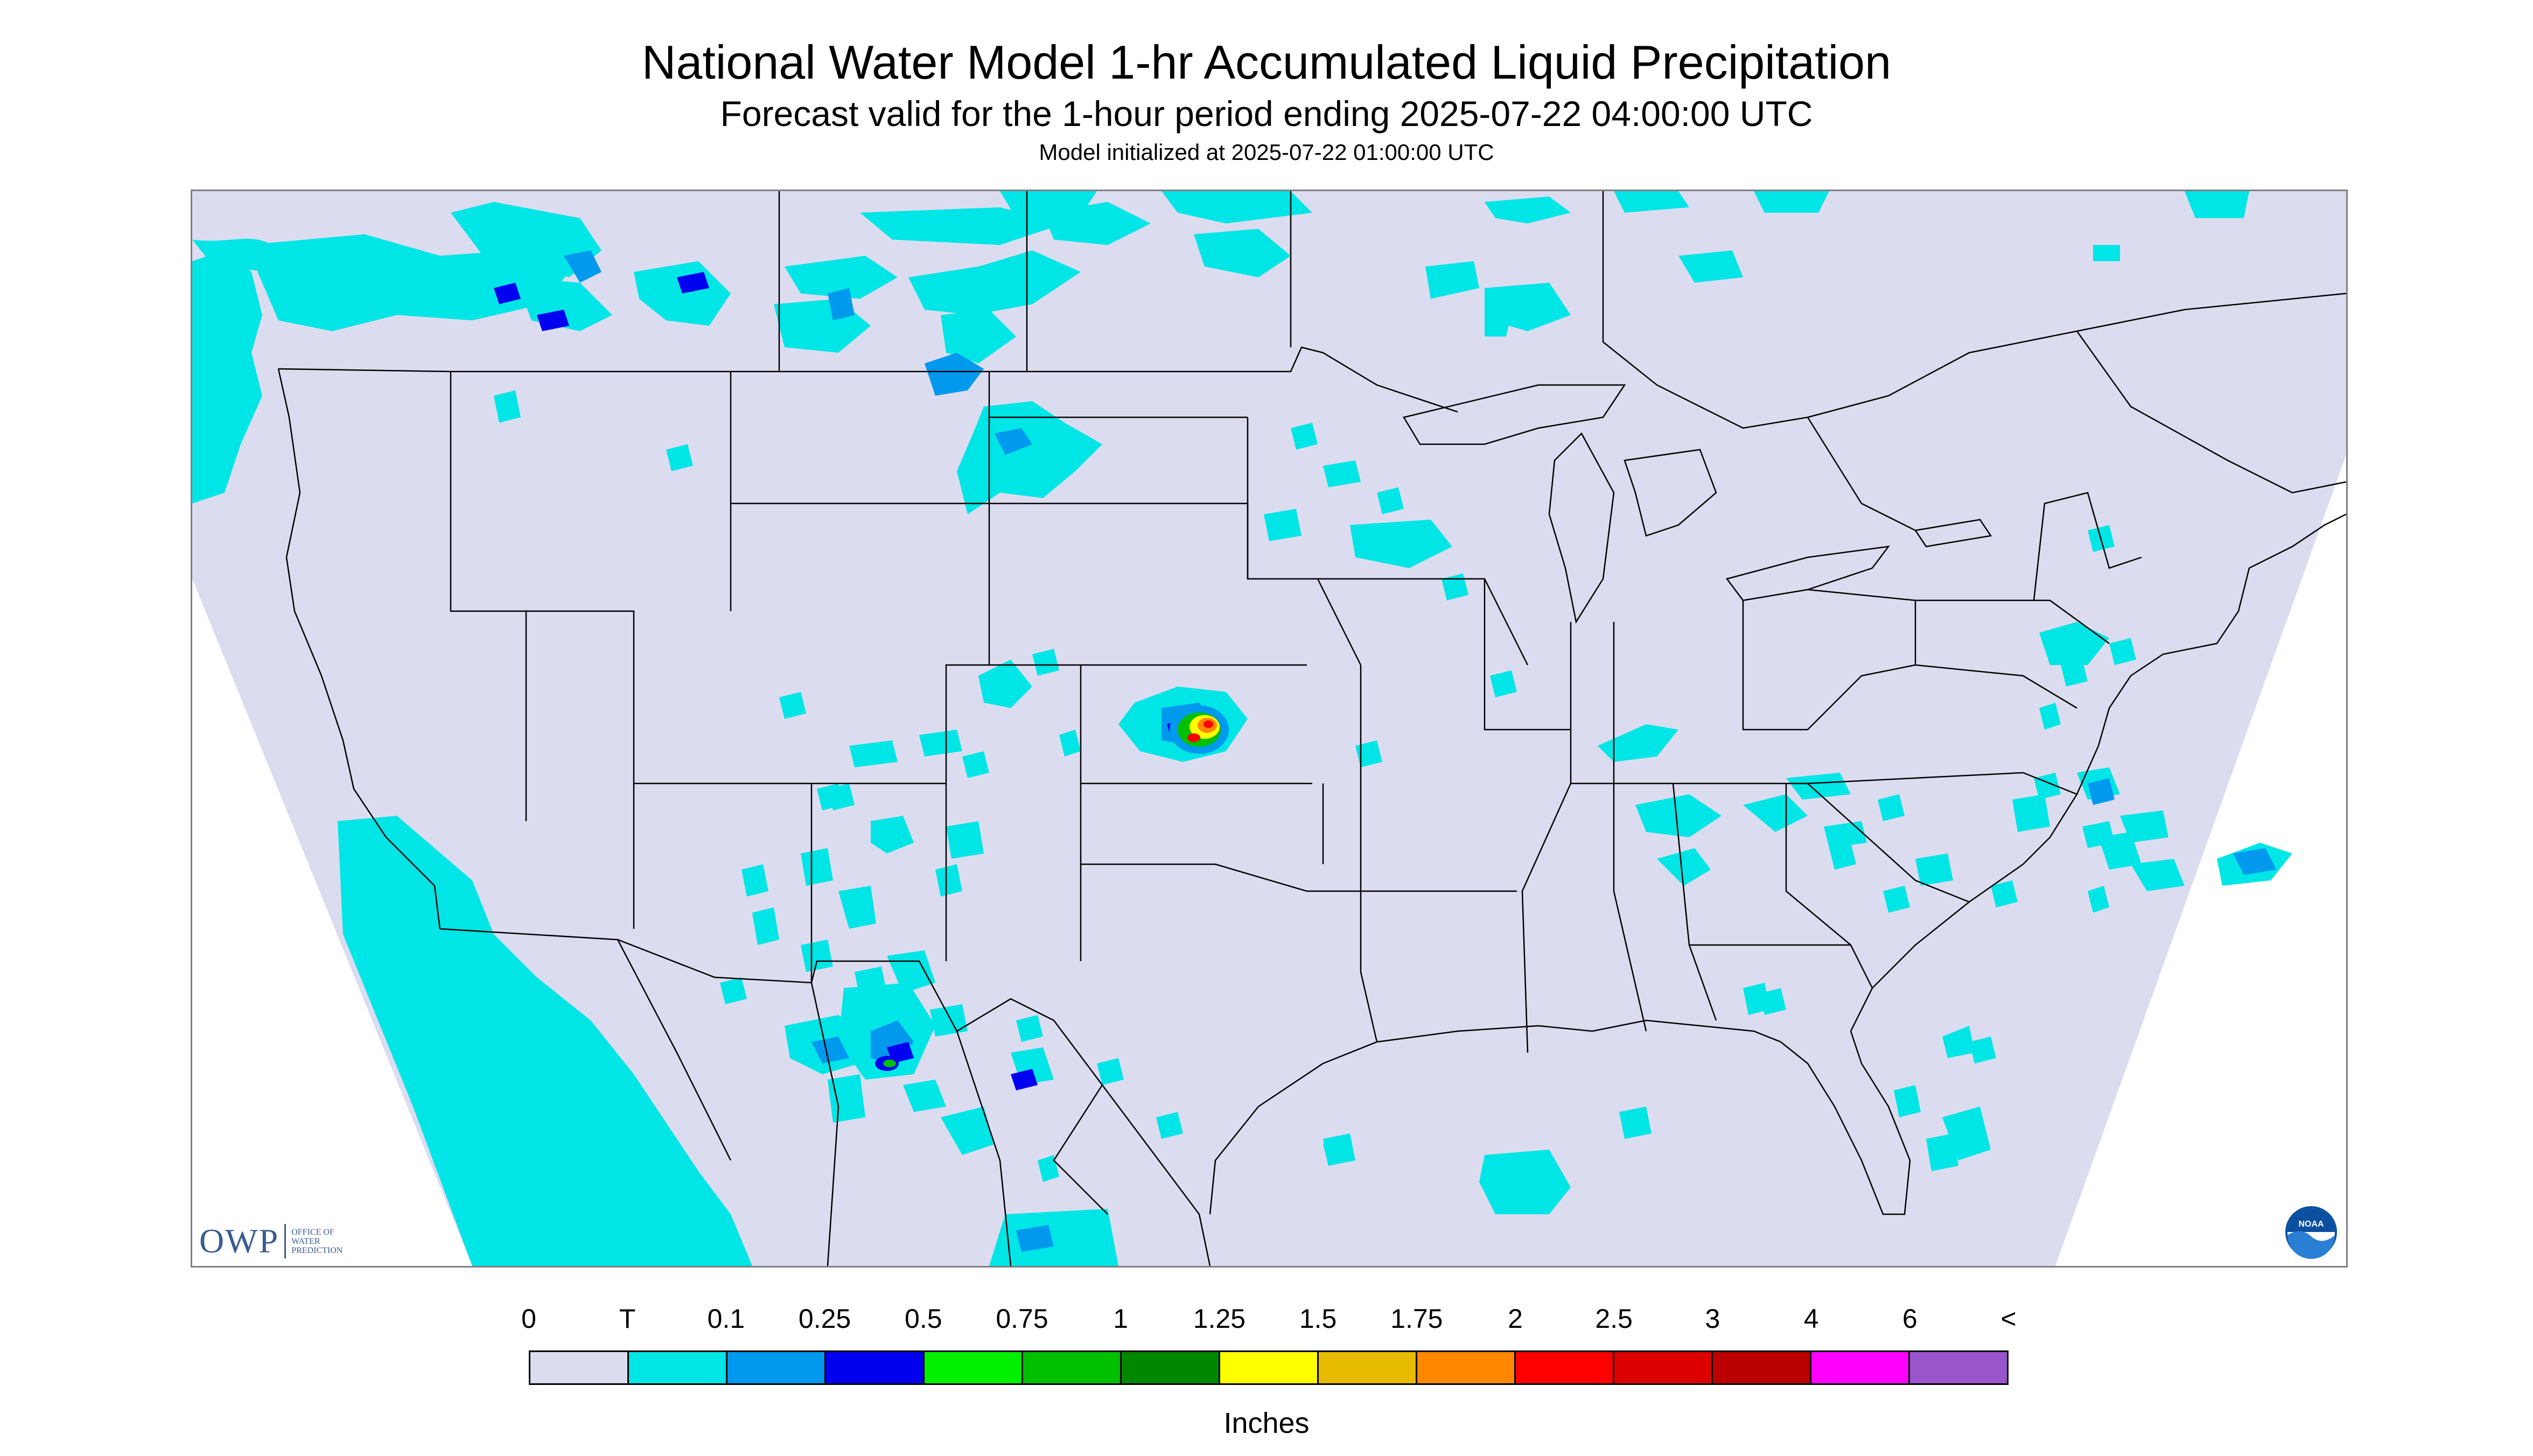  Describe the element at coordinates (923, 1319) in the screenshot. I see `legend-tick-label: 0.5` at that location.